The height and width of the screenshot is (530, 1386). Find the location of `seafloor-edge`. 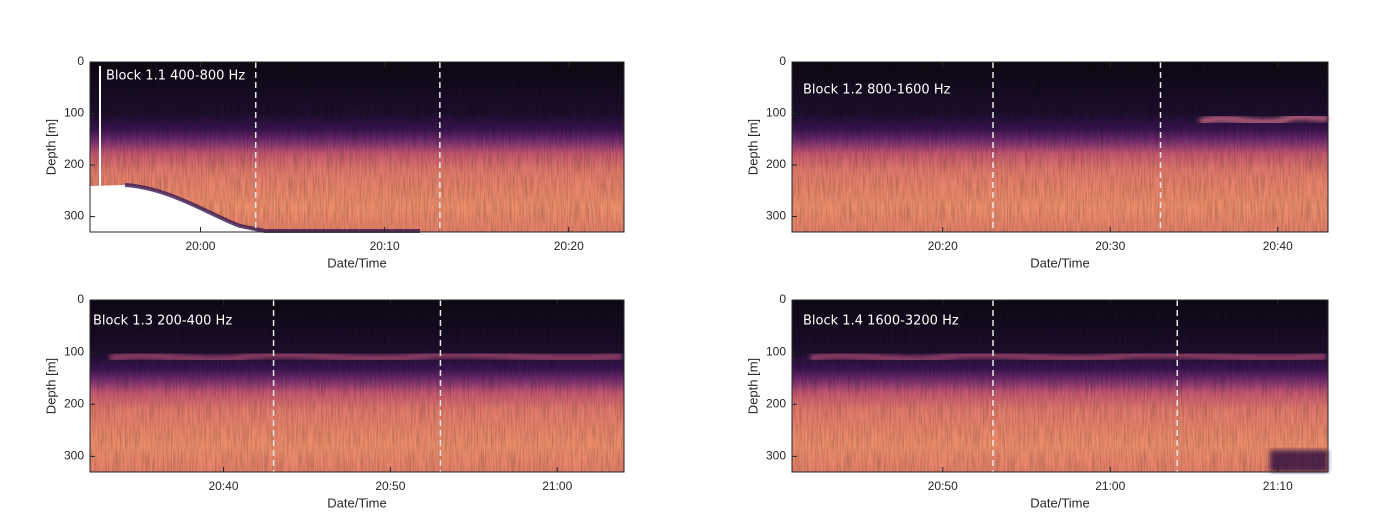

seafloor-edge is located at coordinates (272, 208).